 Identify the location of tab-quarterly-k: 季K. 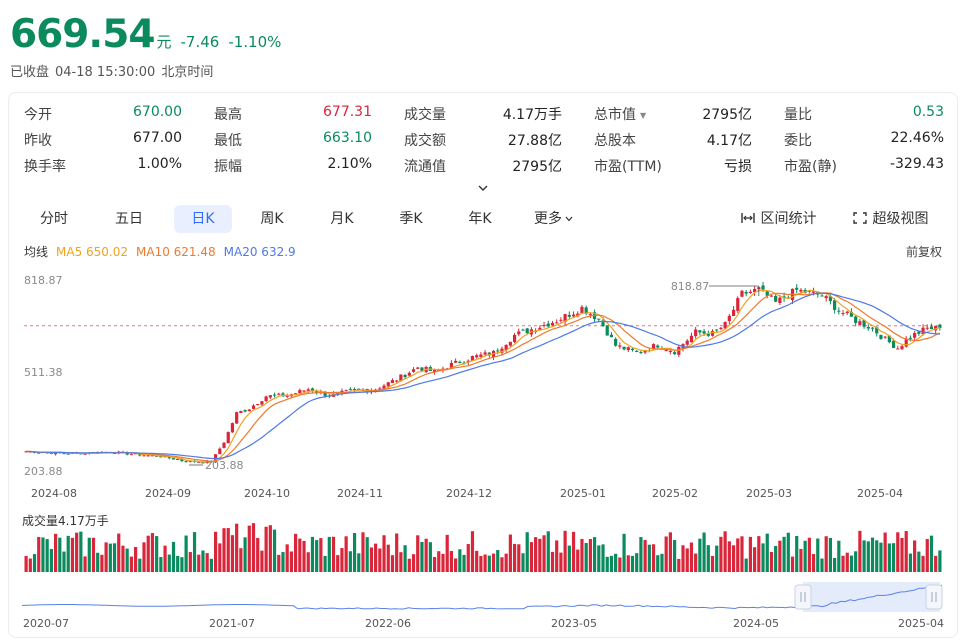
(411, 219).